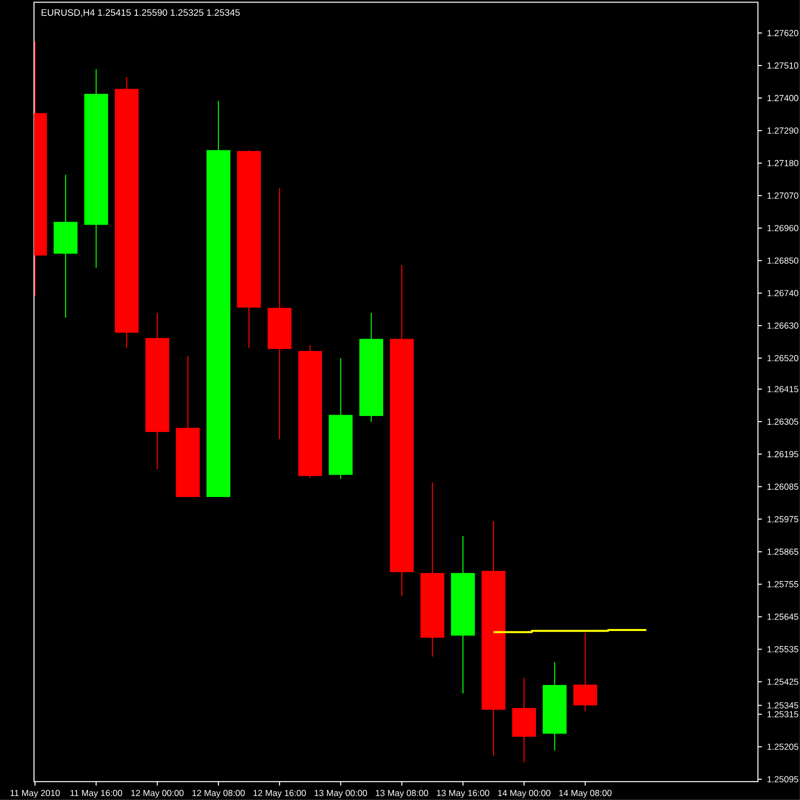 This screenshot has height=800, width=800. Describe the element at coordinates (783, 519) in the screenshot. I see `y-tick-label: 1.25975` at that location.